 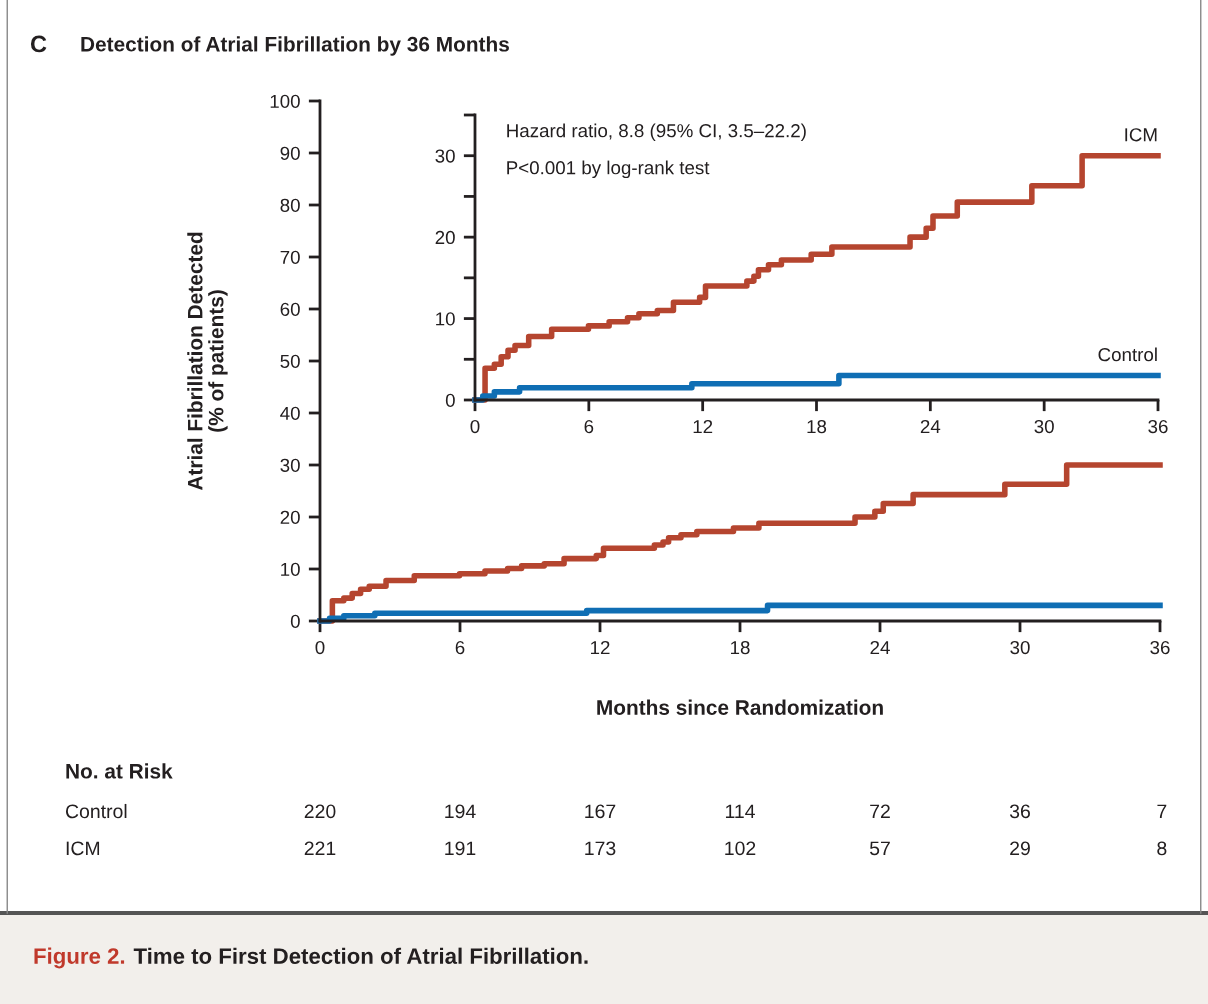 What do you see at coordinates (740, 848) in the screenshot?
I see `text: 102` at bounding box center [740, 848].